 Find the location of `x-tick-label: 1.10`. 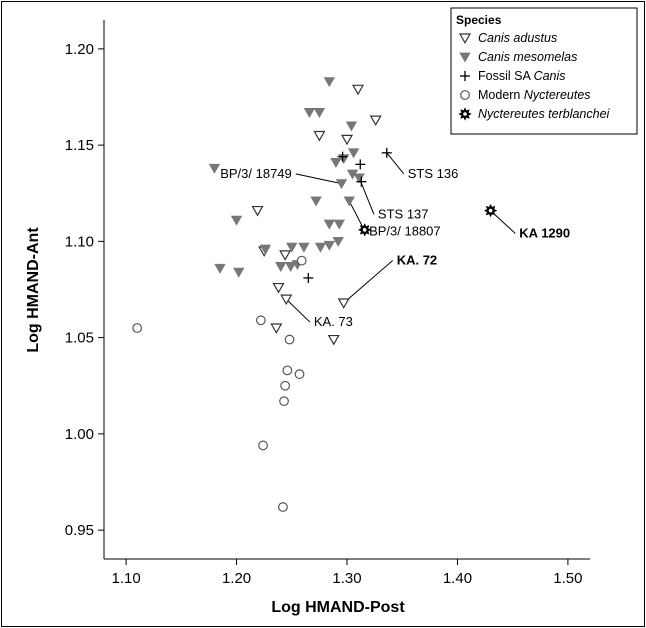

x-tick-label: 1.10 is located at coordinates (125, 578).